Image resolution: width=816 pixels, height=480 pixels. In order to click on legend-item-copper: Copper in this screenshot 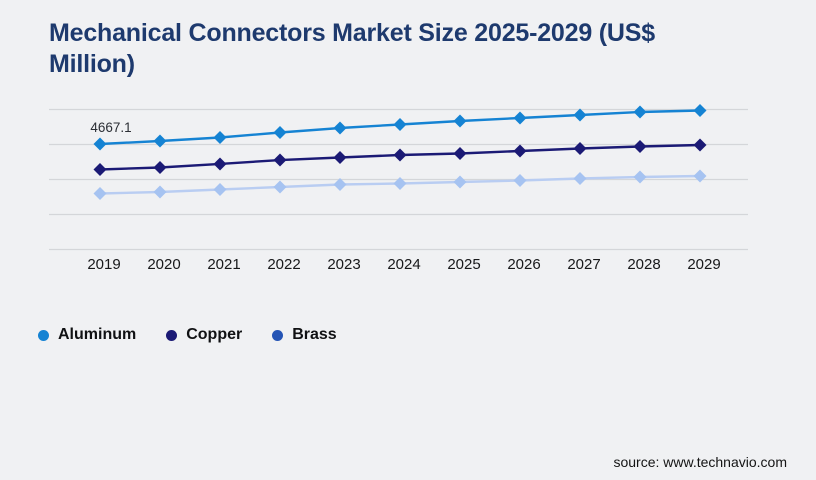, I will do `click(204, 335)`.